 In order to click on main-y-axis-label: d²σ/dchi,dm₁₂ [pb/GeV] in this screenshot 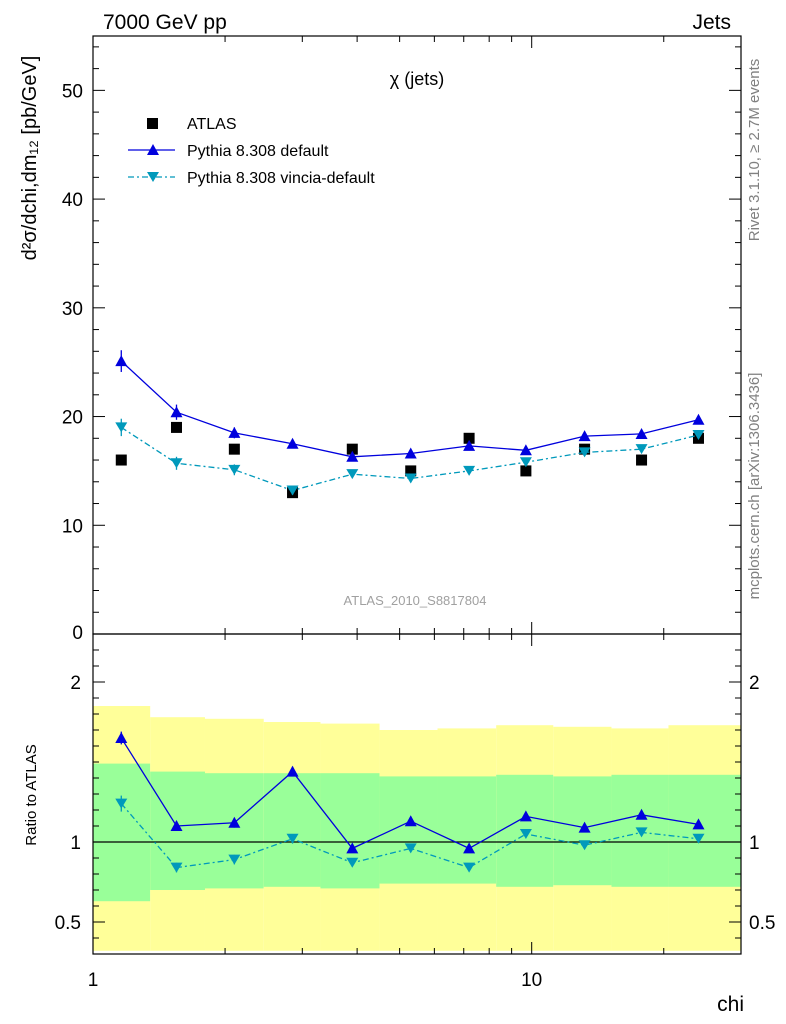, I will do `click(30, 158)`.